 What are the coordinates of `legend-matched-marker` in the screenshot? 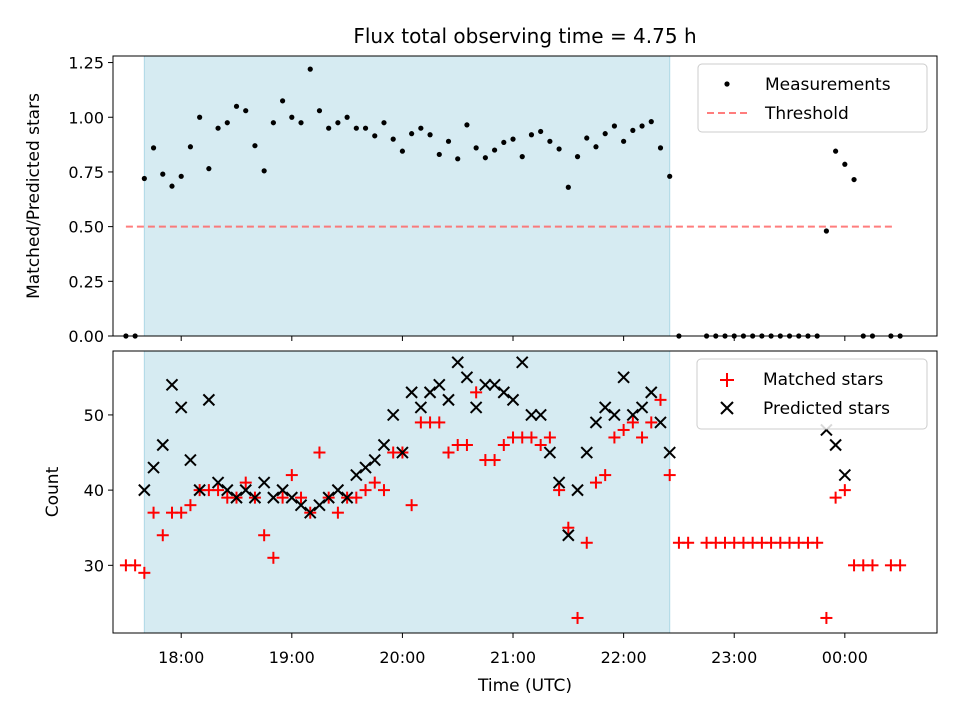 It's located at (727, 380).